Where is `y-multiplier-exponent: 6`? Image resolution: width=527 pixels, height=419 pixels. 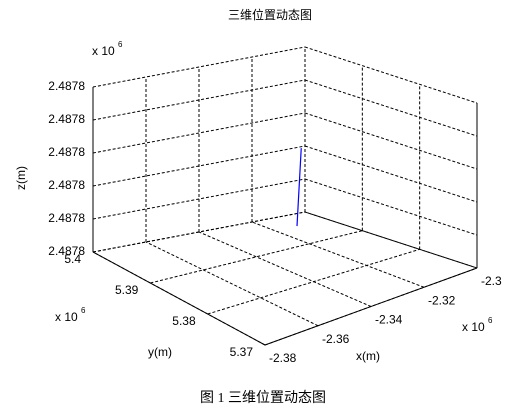
y-multiplier-exponent: 6 is located at coordinates (83, 310).